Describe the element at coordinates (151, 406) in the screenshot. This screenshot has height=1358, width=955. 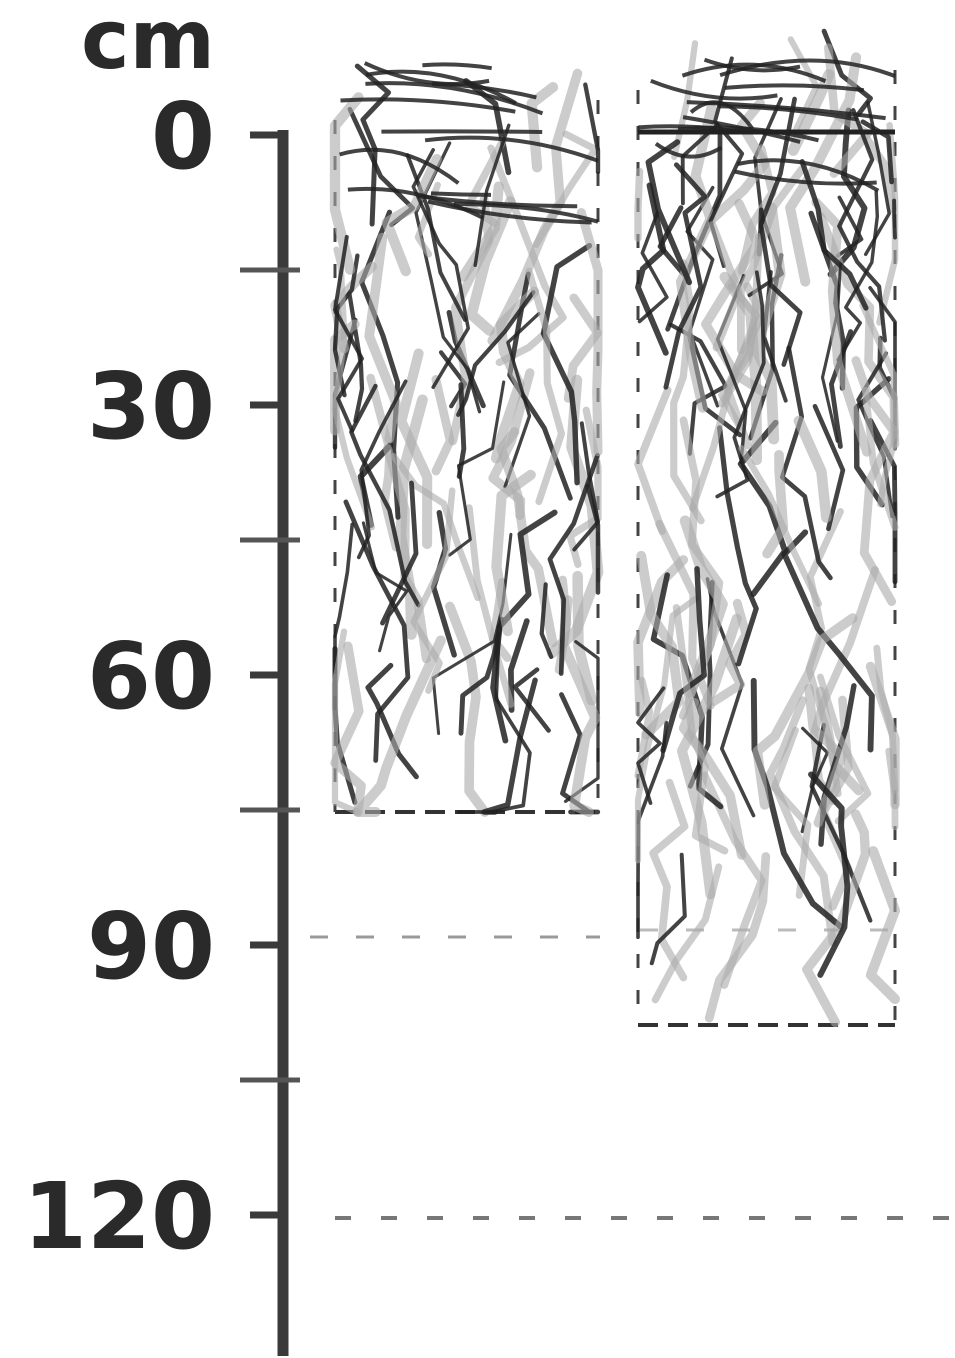
I see `depth-label: 30` at that location.